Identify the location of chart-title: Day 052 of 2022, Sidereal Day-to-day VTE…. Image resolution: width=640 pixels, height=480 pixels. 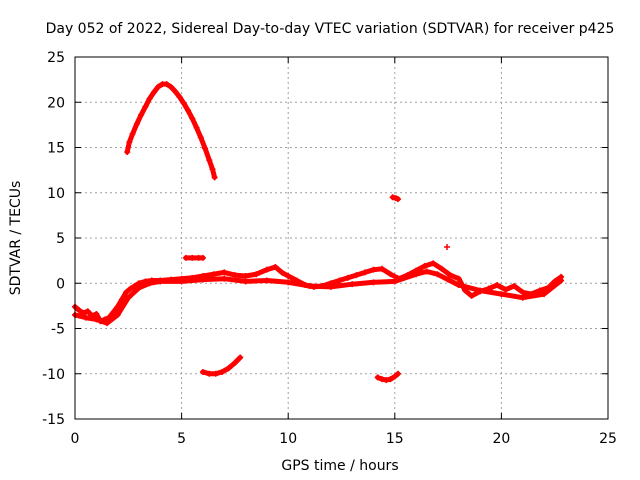
(330, 29).